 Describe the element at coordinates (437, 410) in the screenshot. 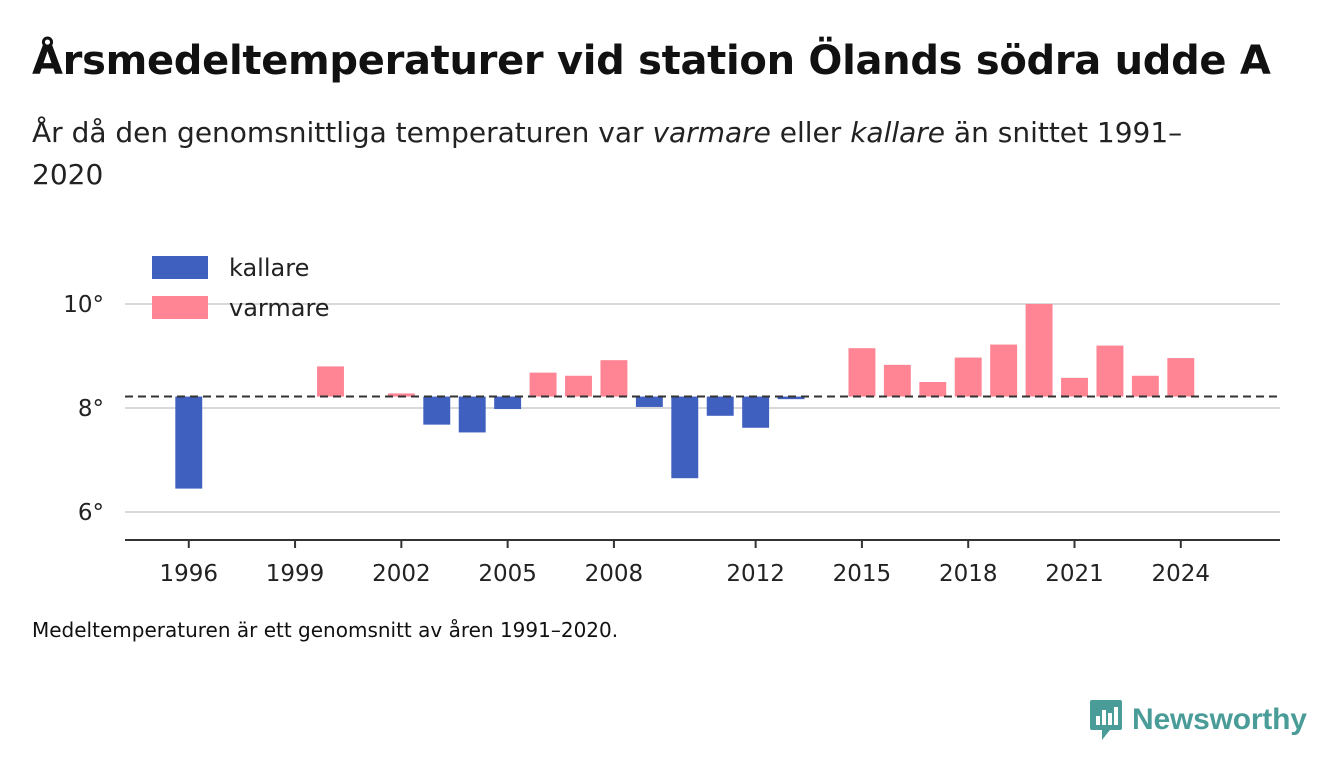

I see `bar-colder-2003` at that location.